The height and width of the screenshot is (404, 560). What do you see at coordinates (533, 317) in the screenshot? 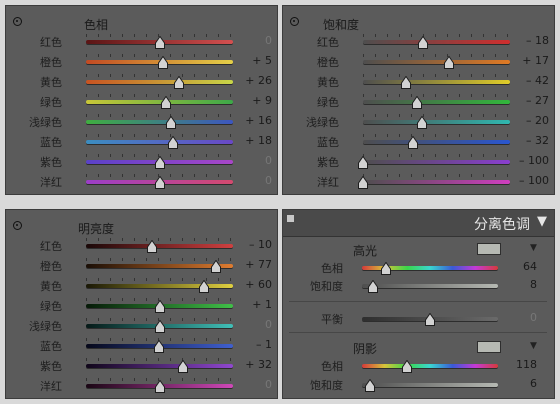
I see `balance-value: 0` at bounding box center [533, 317].